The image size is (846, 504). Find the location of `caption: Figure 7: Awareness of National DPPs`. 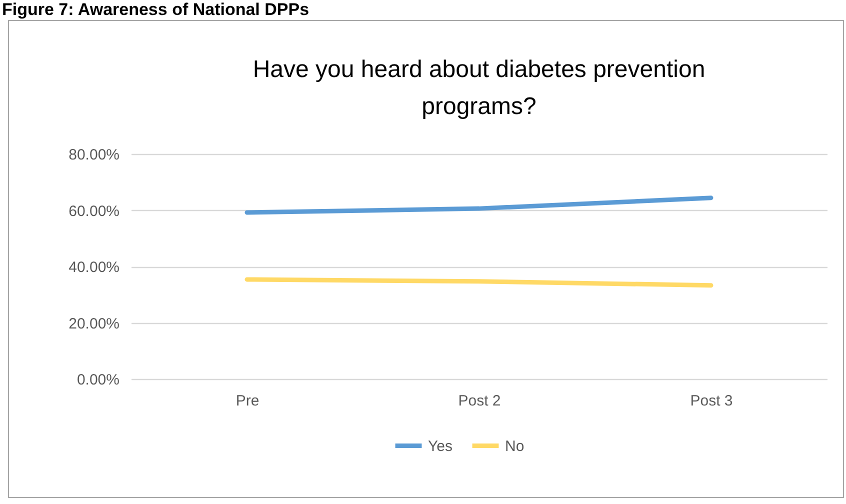

caption: Figure 7: Awareness of National DPPs is located at coordinates (156, 10).